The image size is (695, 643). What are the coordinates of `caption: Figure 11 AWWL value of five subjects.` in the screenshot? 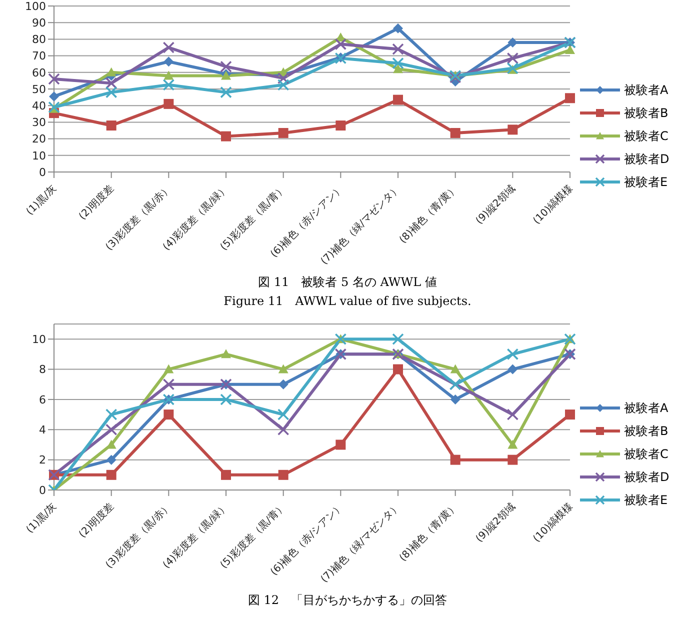 It's located at (347, 301).